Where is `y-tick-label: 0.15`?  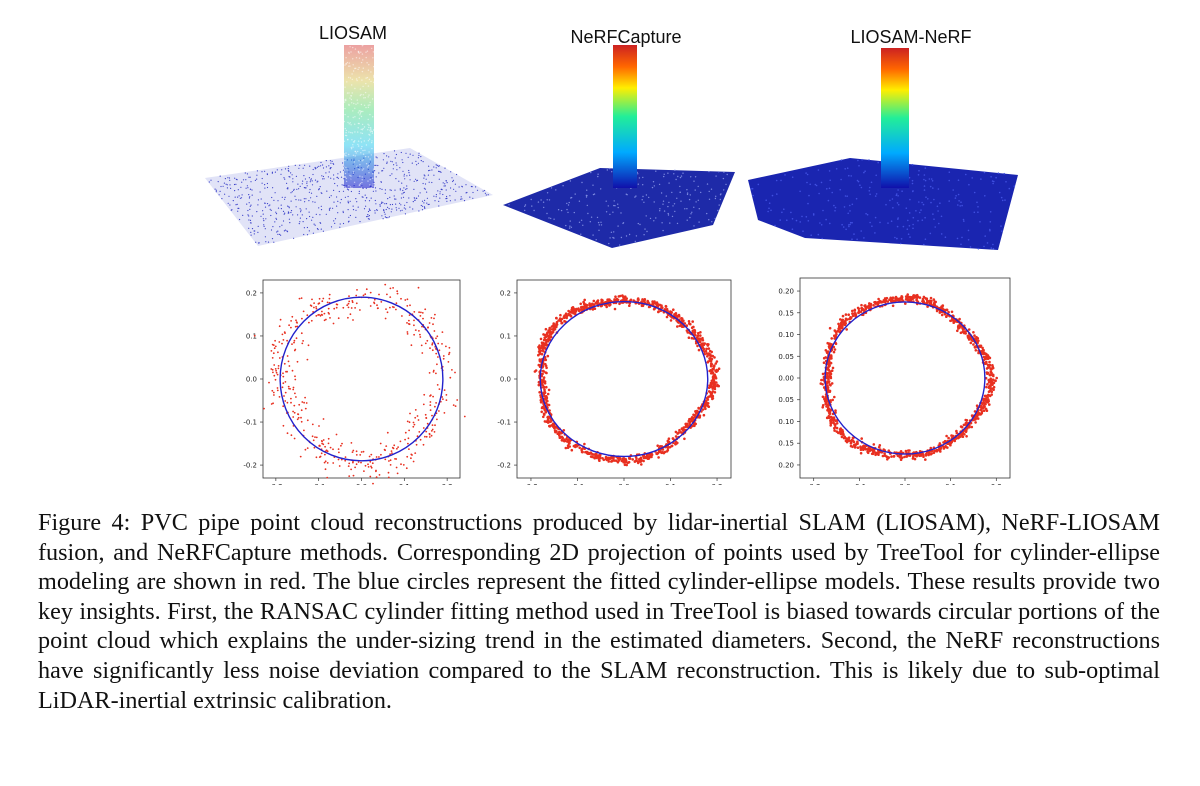
y-tick-label: 0.15 is located at coordinates (786, 444).